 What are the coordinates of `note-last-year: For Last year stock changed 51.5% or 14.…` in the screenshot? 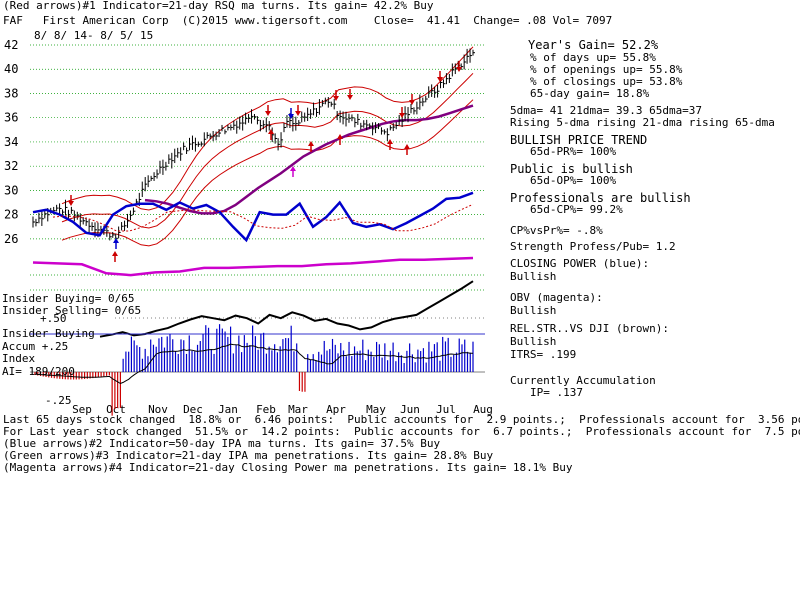 It's located at (401, 431).